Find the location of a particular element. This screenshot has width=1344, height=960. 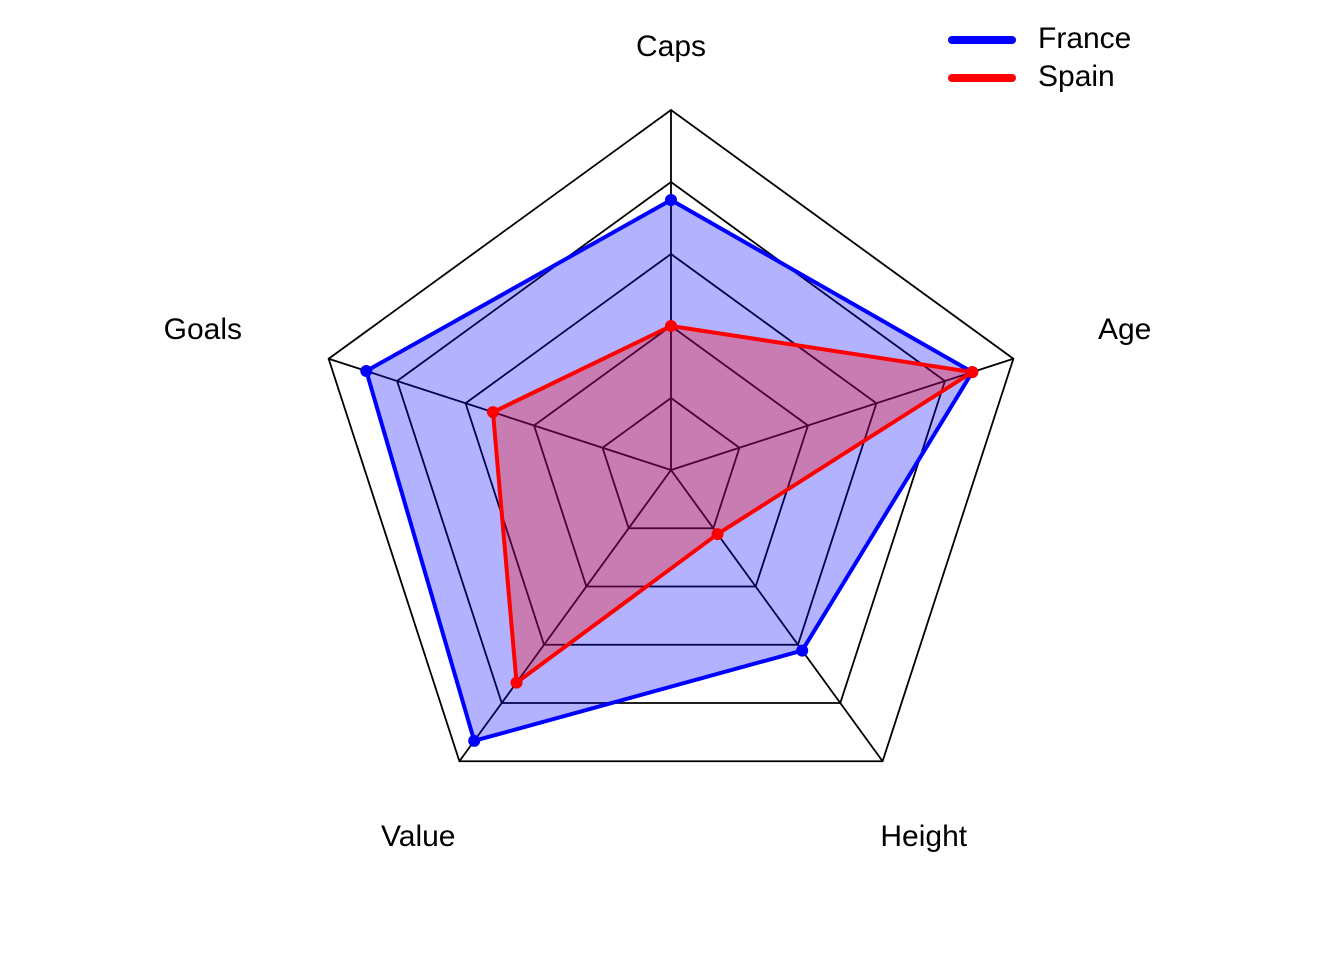

point-spain-age is located at coordinates (972, 372).